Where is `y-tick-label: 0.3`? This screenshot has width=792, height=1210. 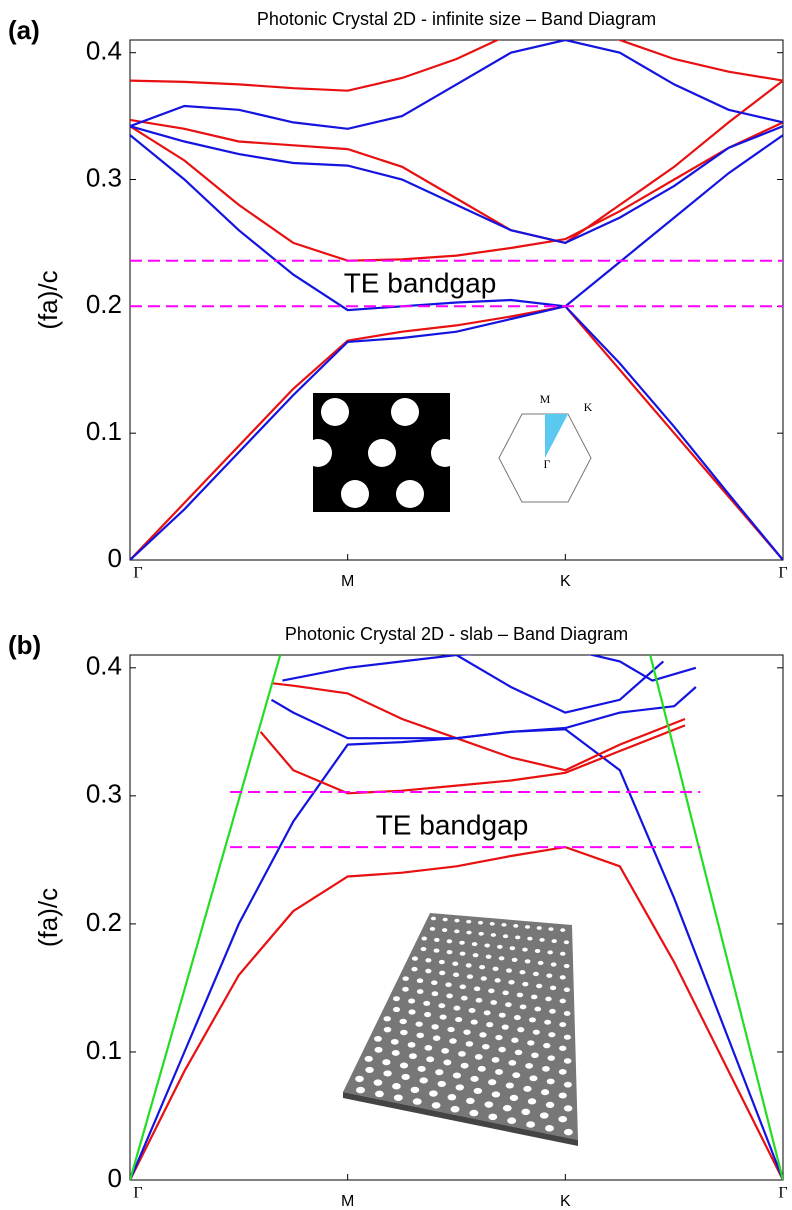
y-tick-label: 0.3 is located at coordinates (104, 794).